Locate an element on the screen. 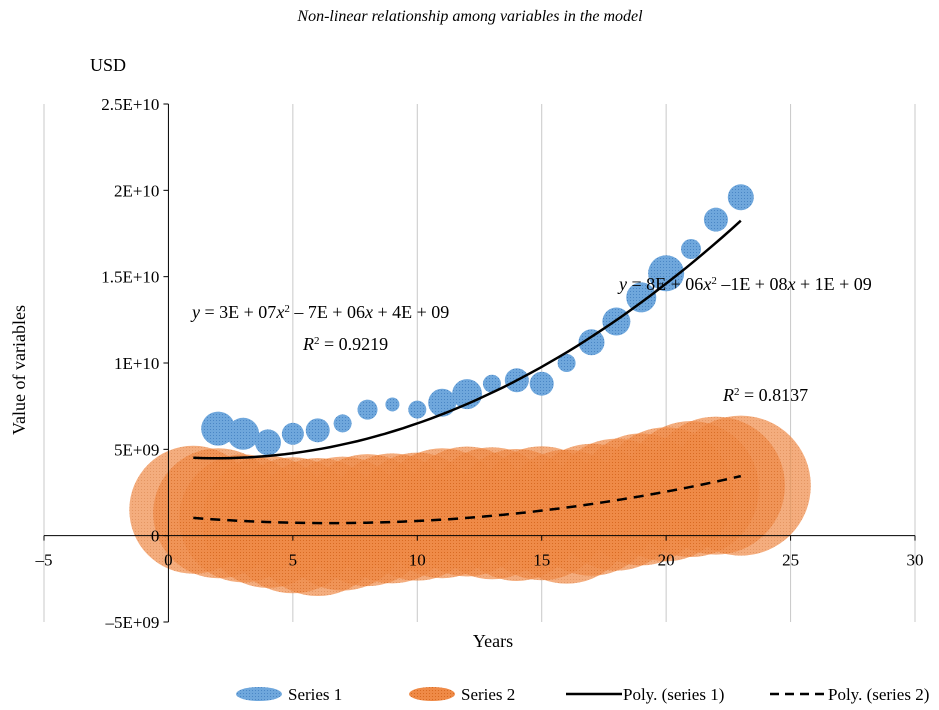 This screenshot has width=939, height=710. x-tick-label: 20 is located at coordinates (666, 560).